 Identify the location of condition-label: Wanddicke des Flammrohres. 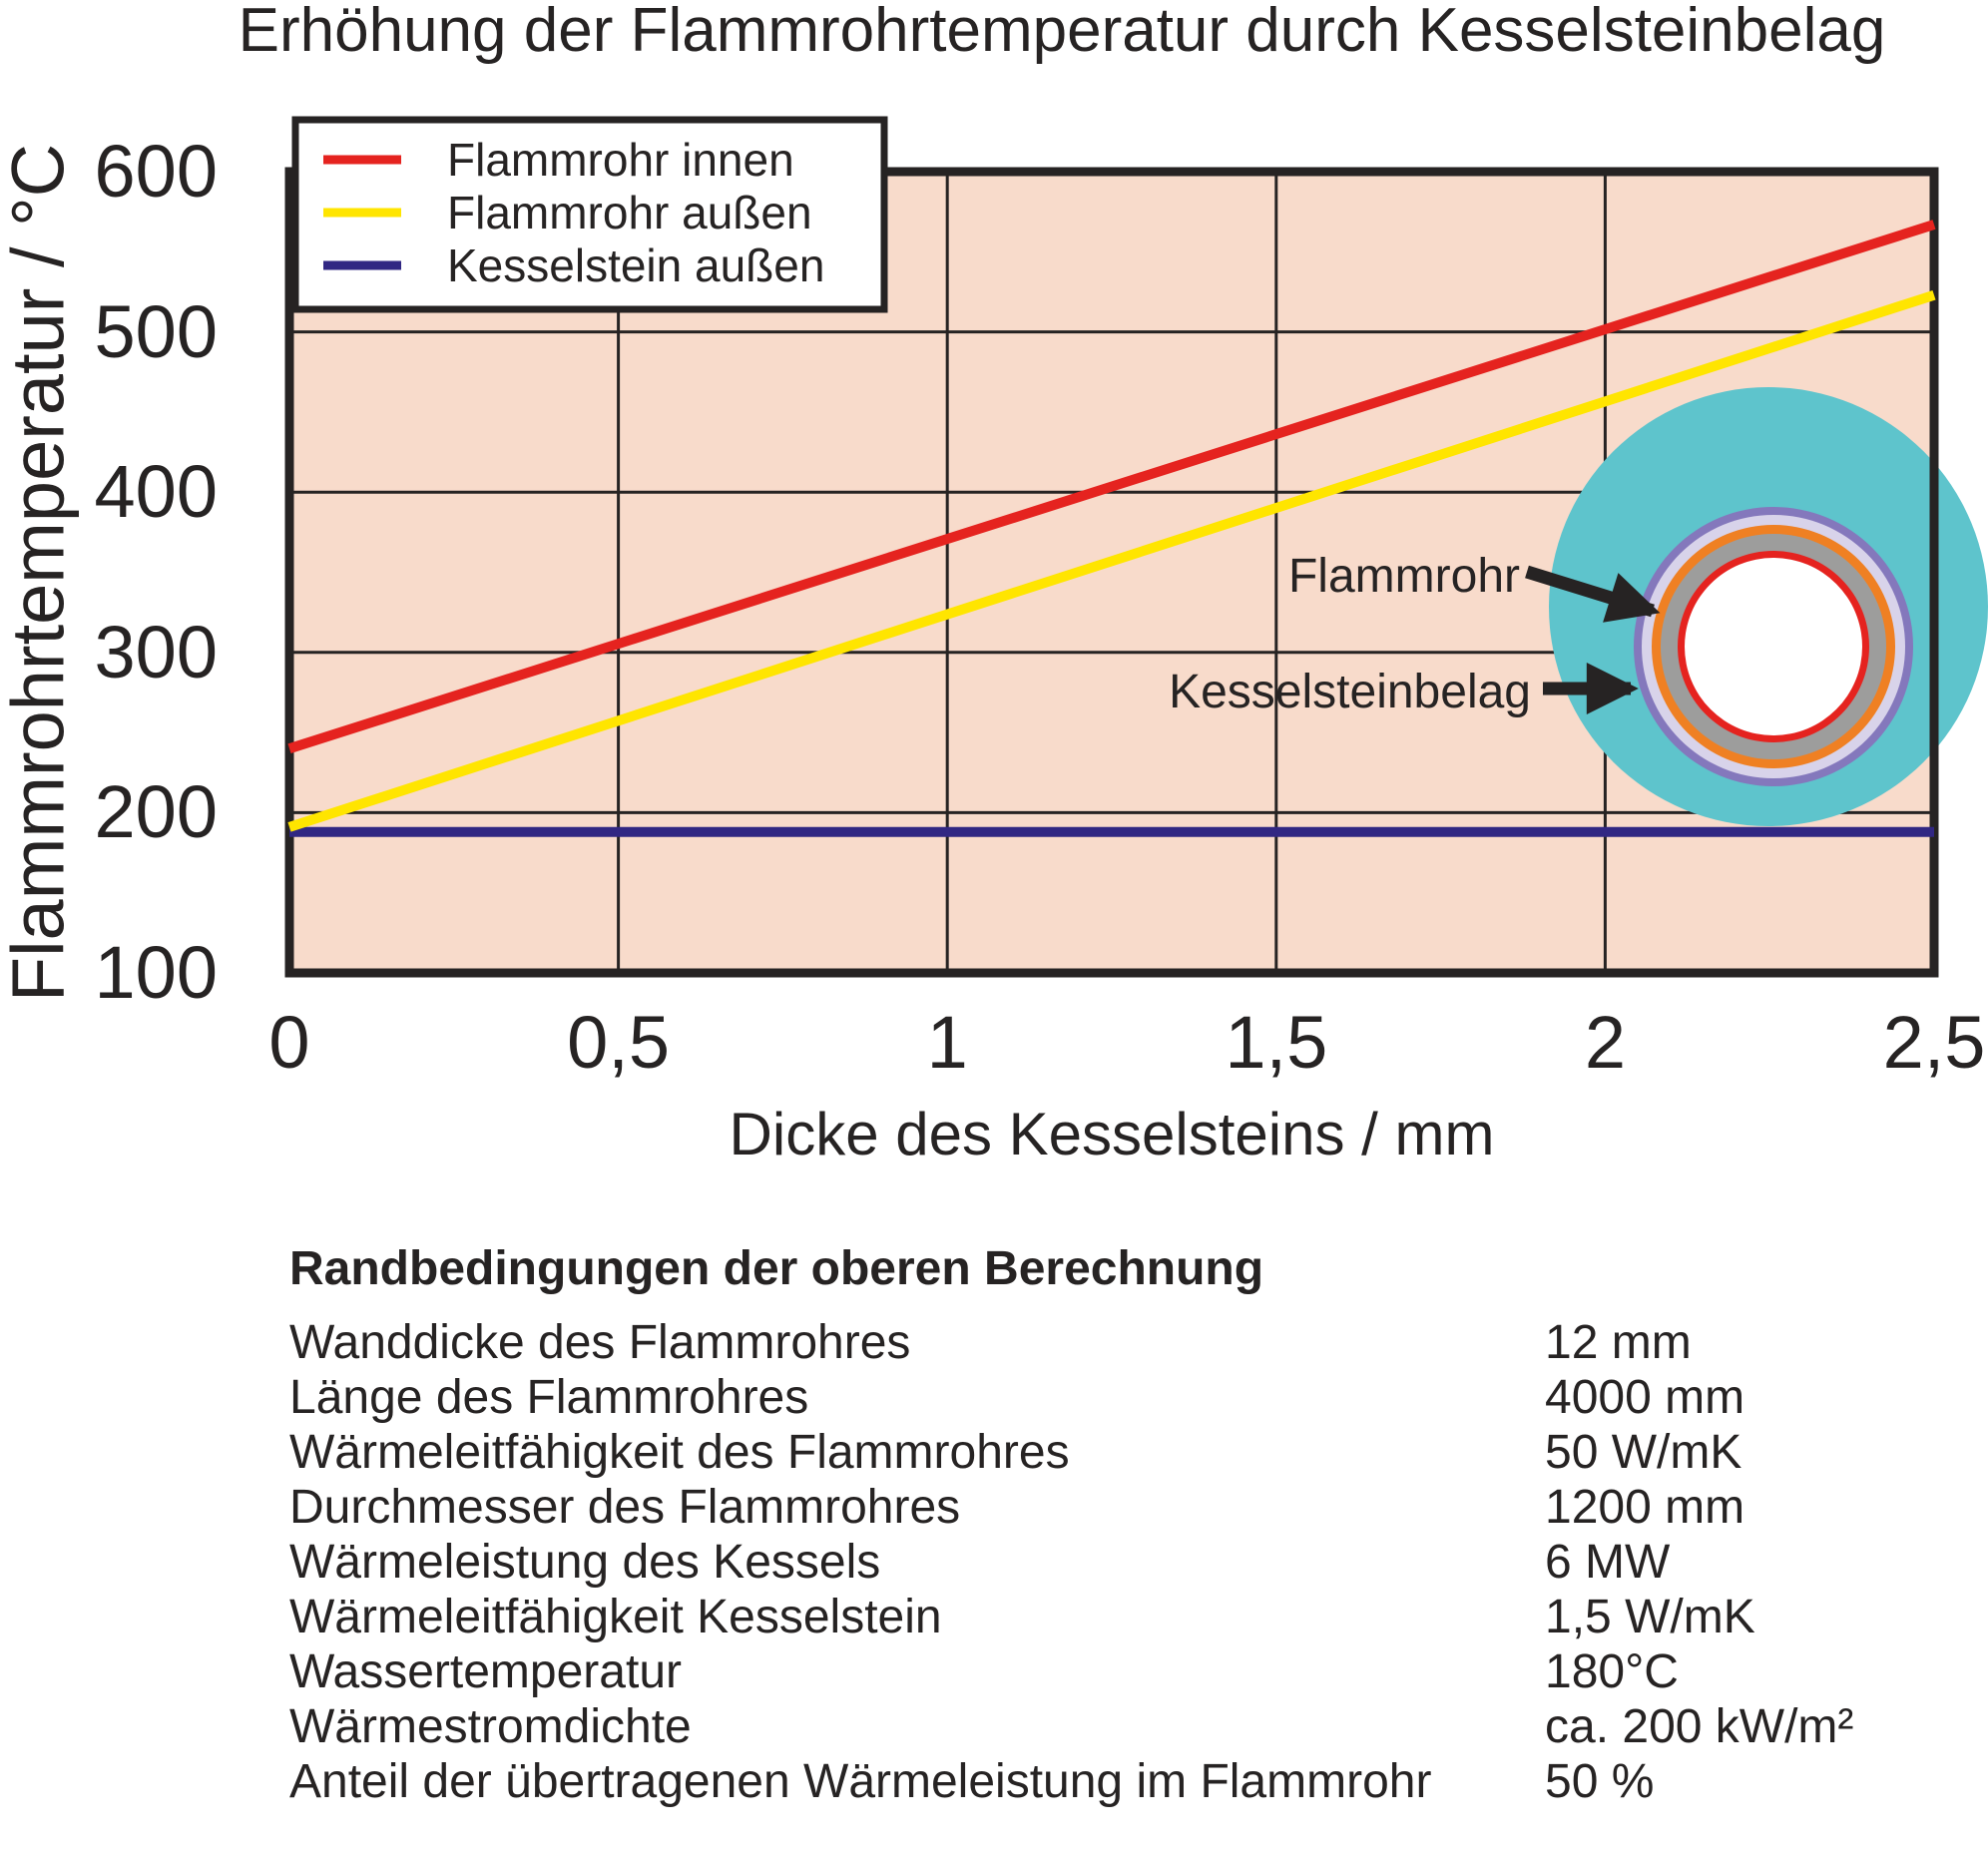
(600, 1342).